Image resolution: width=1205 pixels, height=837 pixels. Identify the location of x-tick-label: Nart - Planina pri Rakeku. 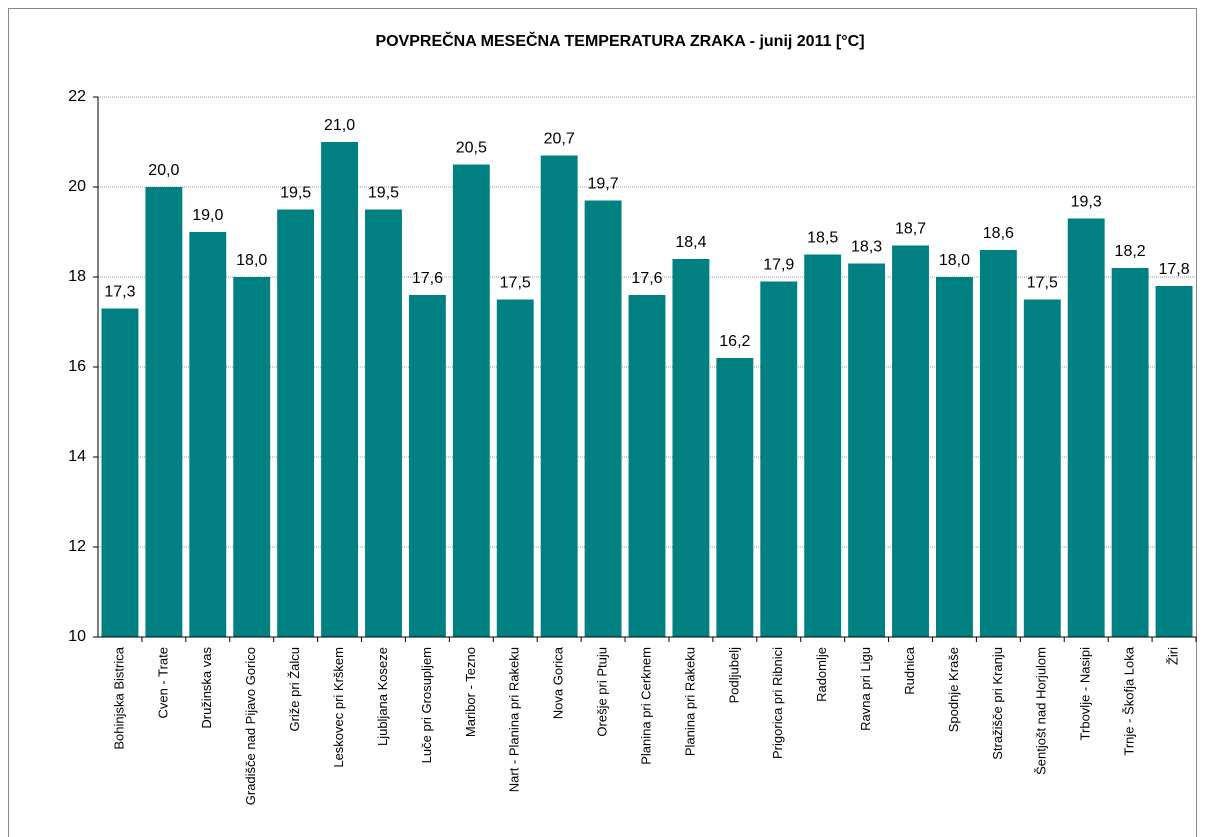
(514, 719).